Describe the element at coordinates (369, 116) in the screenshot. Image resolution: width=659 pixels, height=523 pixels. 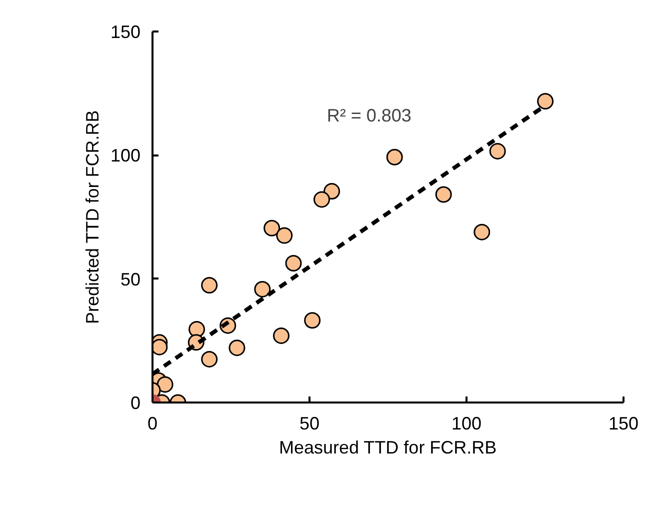
I see `annotation: R² = 0.803` at that location.